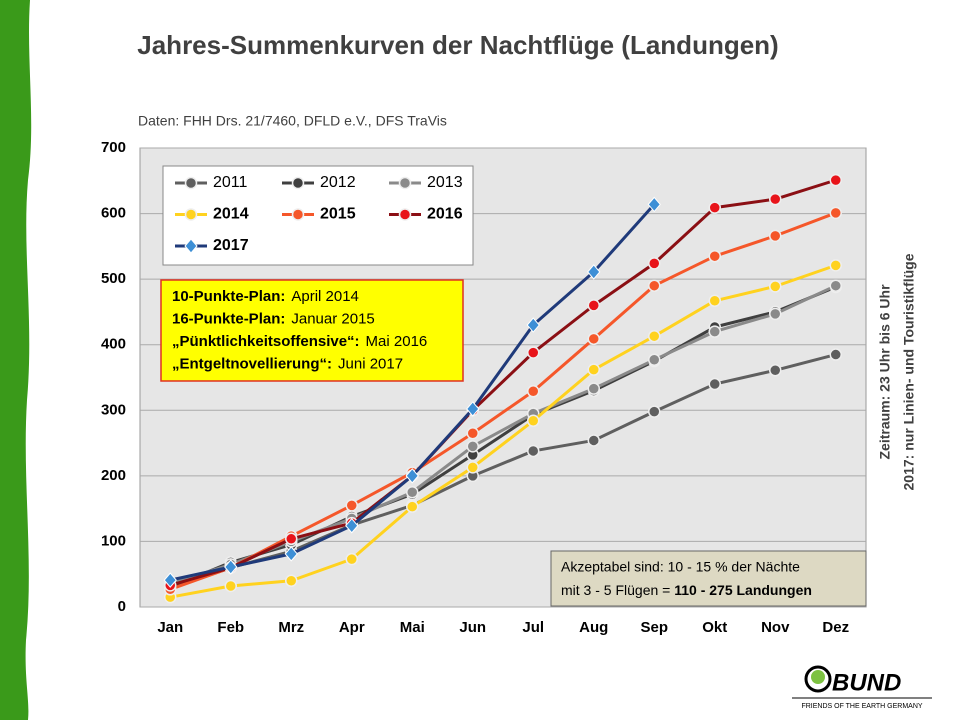 This screenshot has height=720, width=960. What do you see at coordinates (325, 296) in the screenshot?
I see `plan-text: April 2014` at bounding box center [325, 296].